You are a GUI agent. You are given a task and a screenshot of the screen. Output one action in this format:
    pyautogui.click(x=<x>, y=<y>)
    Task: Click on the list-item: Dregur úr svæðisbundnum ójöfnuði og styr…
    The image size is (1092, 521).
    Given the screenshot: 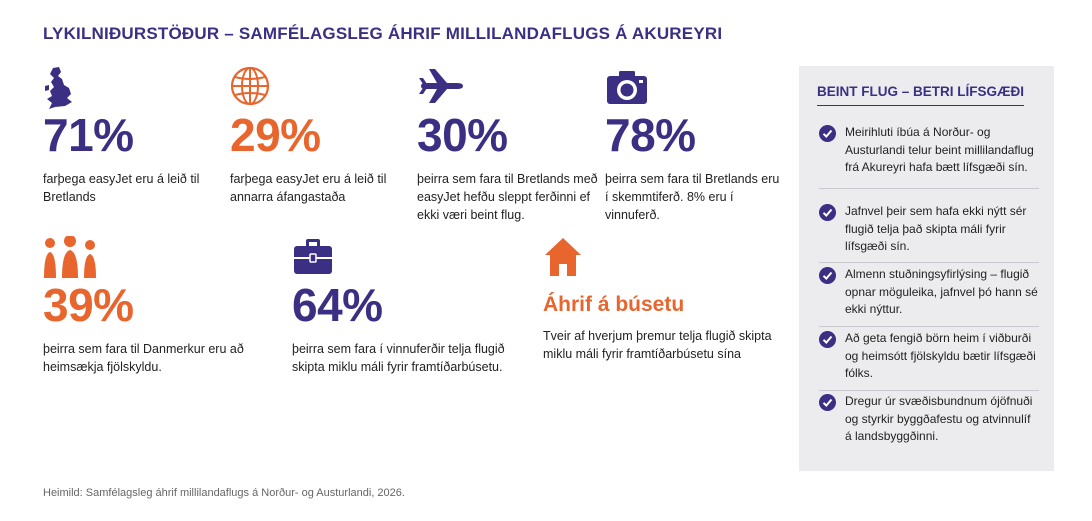 What is the action you would take?
    pyautogui.click(x=929, y=419)
    